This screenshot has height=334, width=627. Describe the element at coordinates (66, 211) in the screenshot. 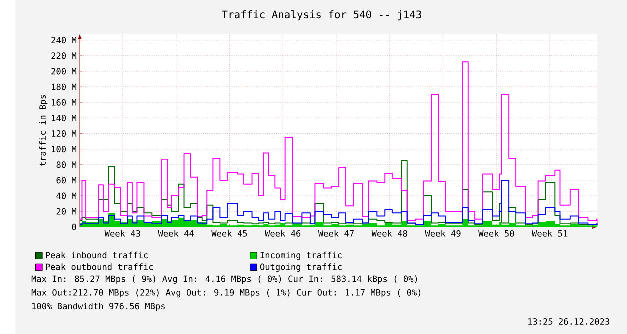

I see `y-tick-label: 20 M` at that location.